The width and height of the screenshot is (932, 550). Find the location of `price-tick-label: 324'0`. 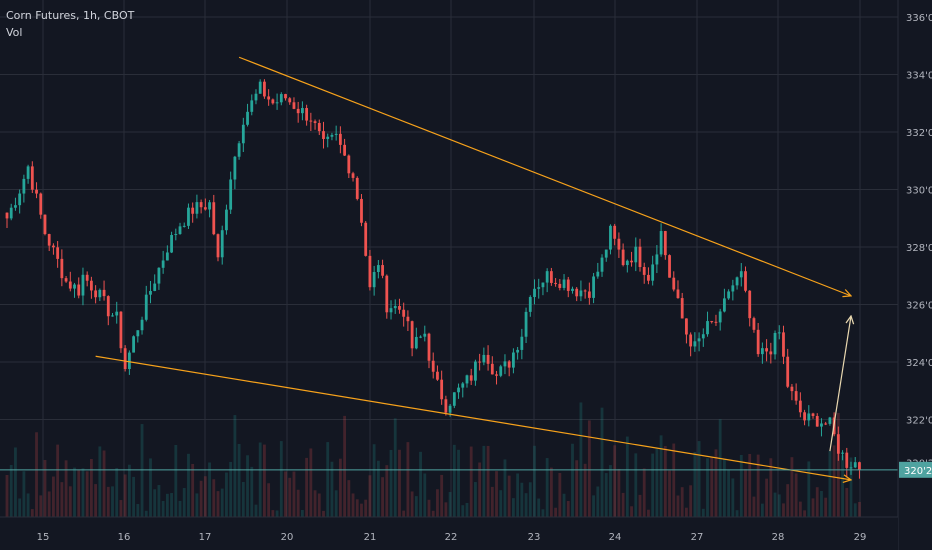

price-tick-label: 324'0 is located at coordinates (919, 363).